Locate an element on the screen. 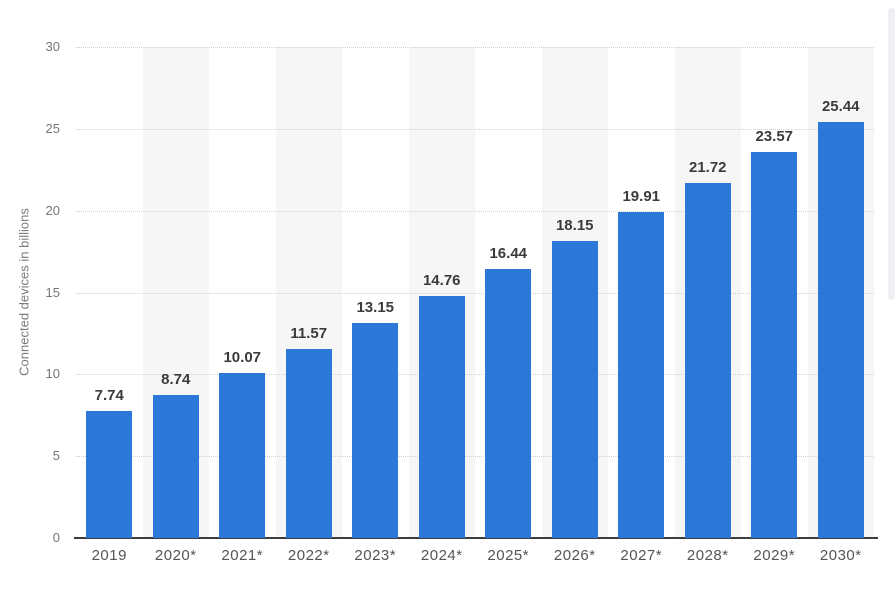 This screenshot has height=599, width=896. bar-2019 is located at coordinates (109, 474).